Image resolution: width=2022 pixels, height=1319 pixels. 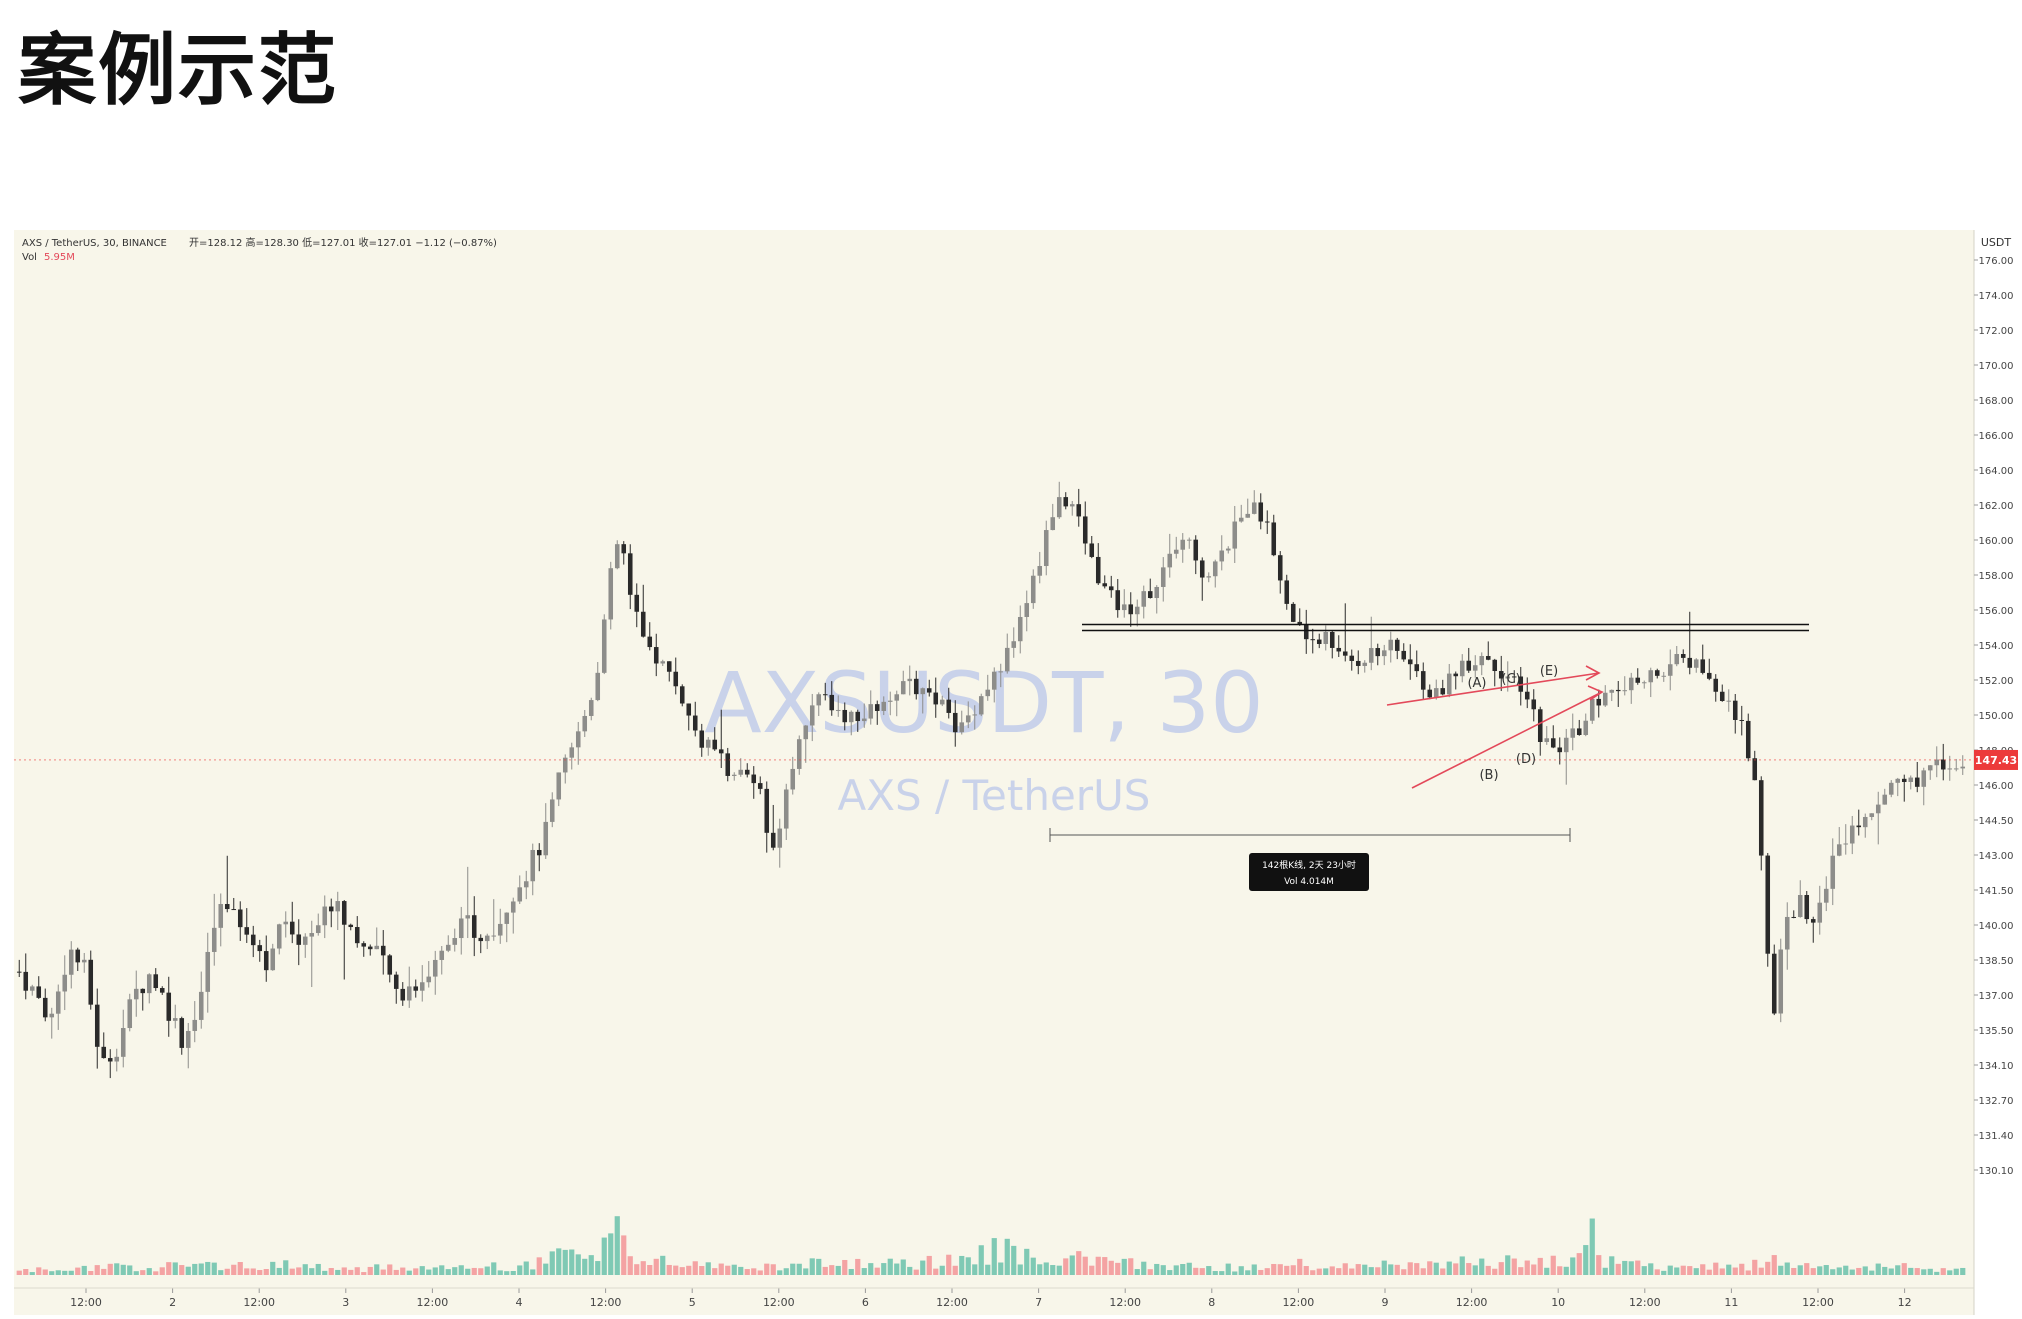 I want to click on y-tick-label: 164.00, so click(x=1996, y=471).